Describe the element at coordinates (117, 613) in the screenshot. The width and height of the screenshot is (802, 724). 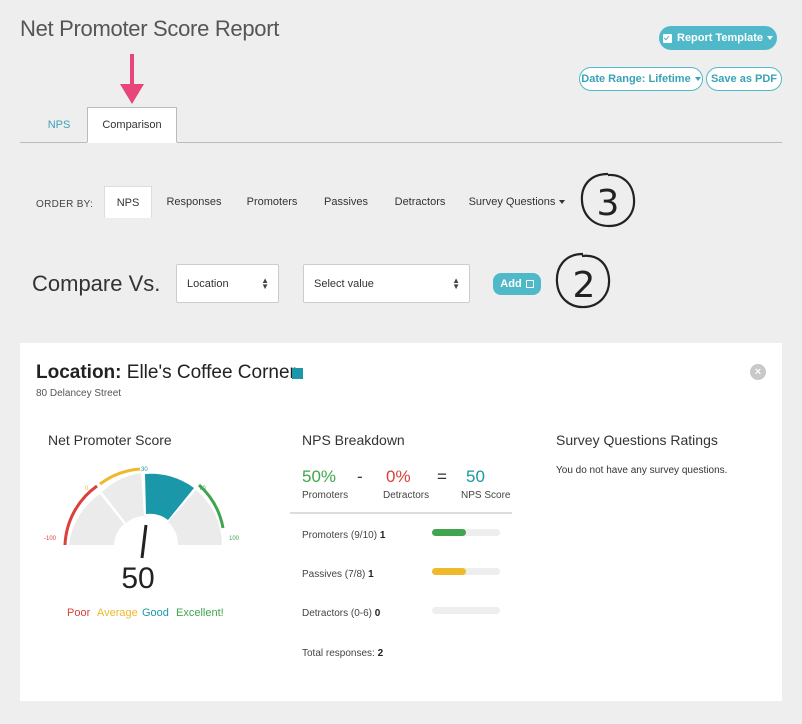
I see `legend-average: Average` at that location.